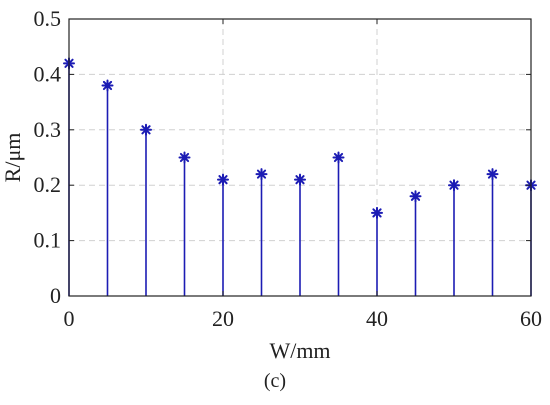 This screenshot has width=550, height=405. What do you see at coordinates (48, 184) in the screenshot?
I see `y-tick-label: 0.2` at bounding box center [48, 184].